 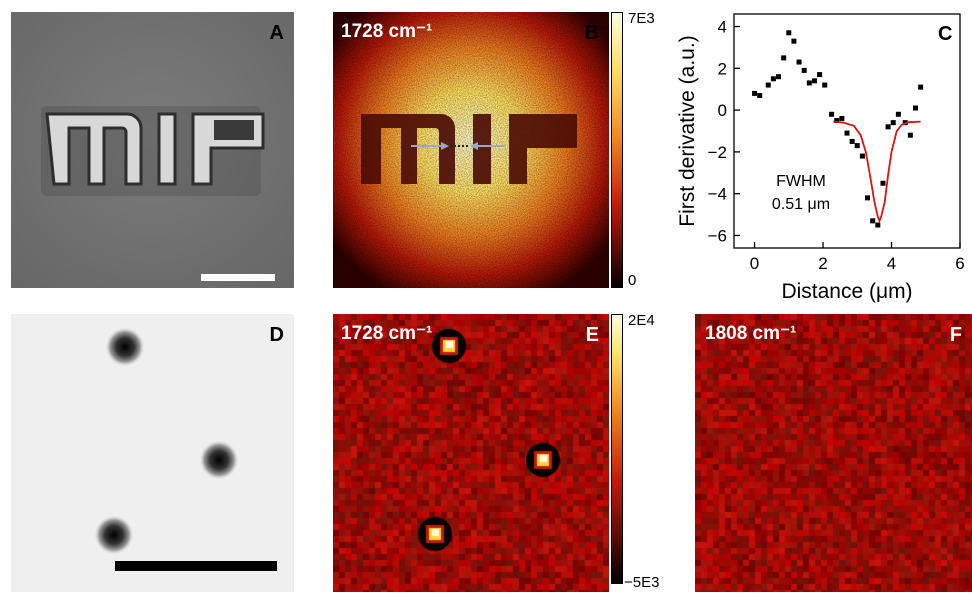 I want to click on y-tick-label: 4, so click(x=722, y=27).